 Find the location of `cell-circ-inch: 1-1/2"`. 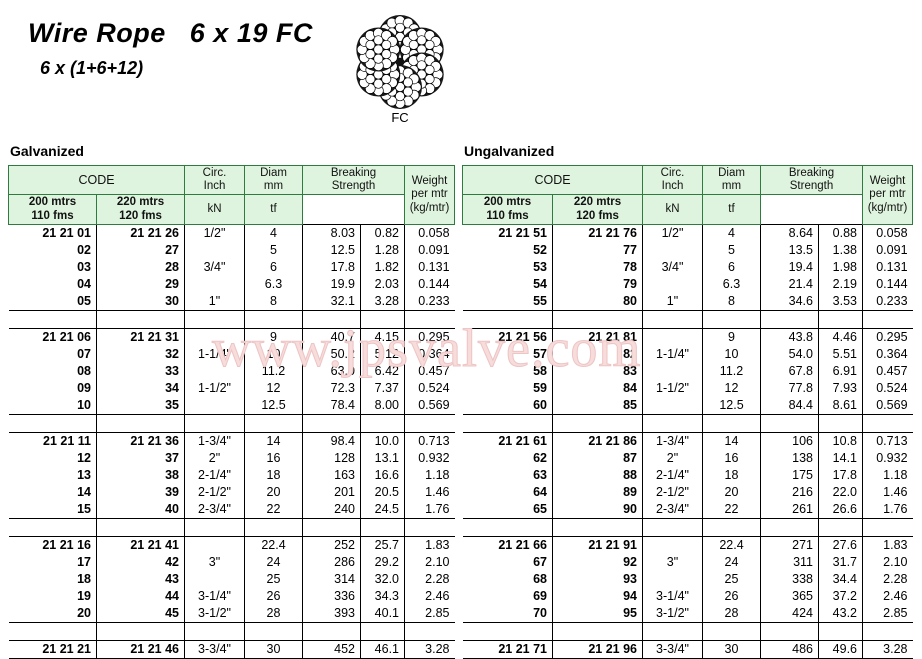

cell-circ-inch: 1-1/2" is located at coordinates (214, 388).